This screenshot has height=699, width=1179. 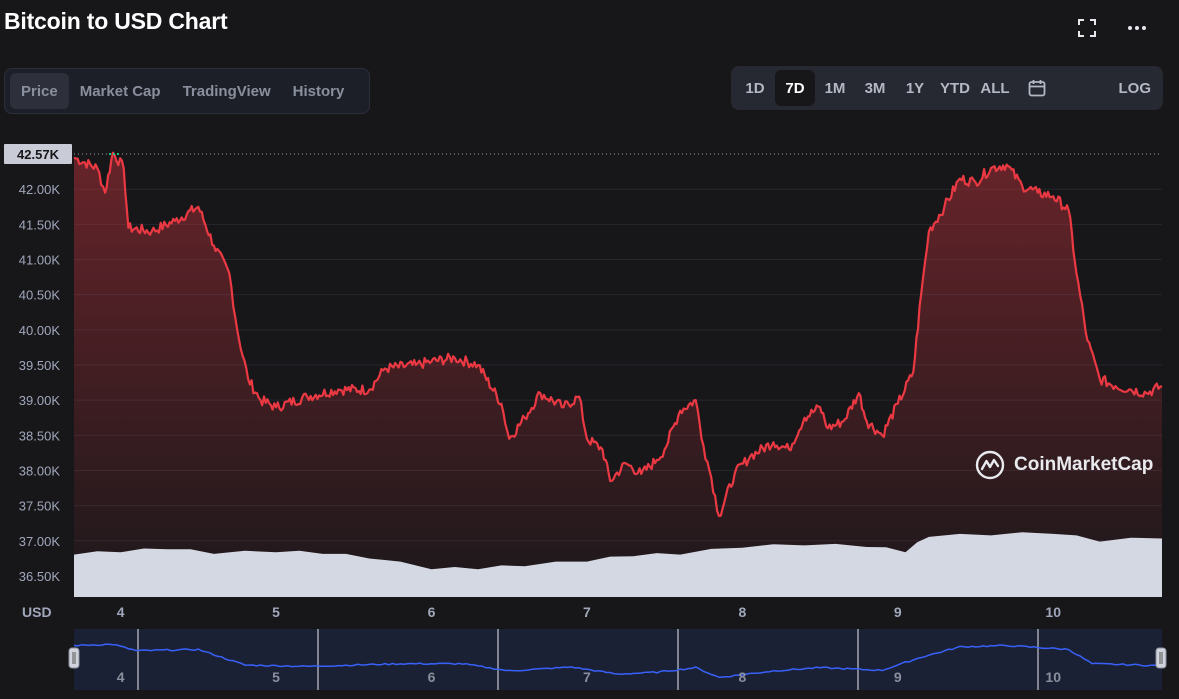 I want to click on x-axis: 4 5 6 7 8 9 10, so click(x=589, y=612).